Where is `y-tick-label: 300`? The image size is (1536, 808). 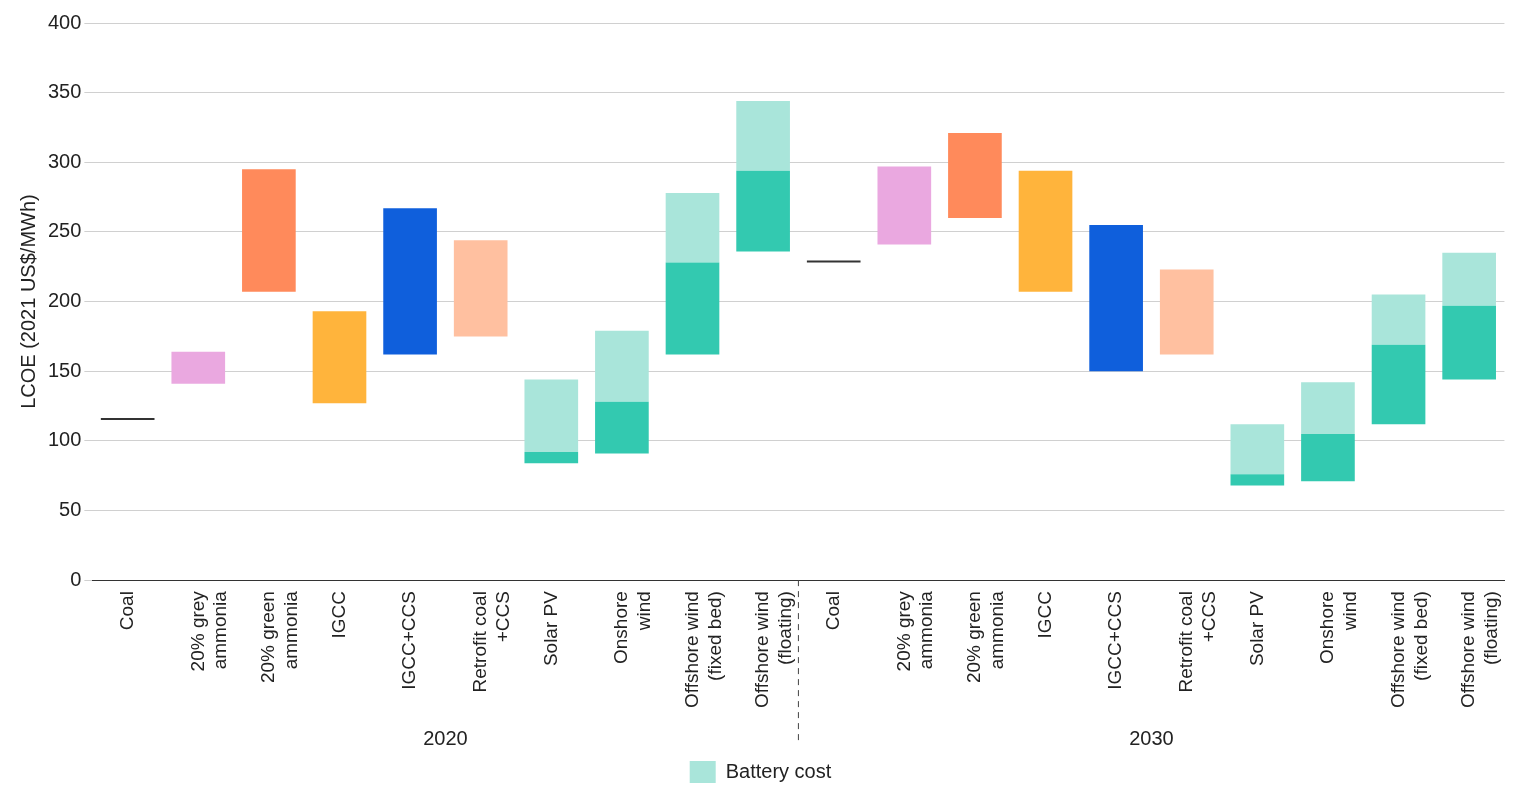 y-tick-label: 300 is located at coordinates (64, 160).